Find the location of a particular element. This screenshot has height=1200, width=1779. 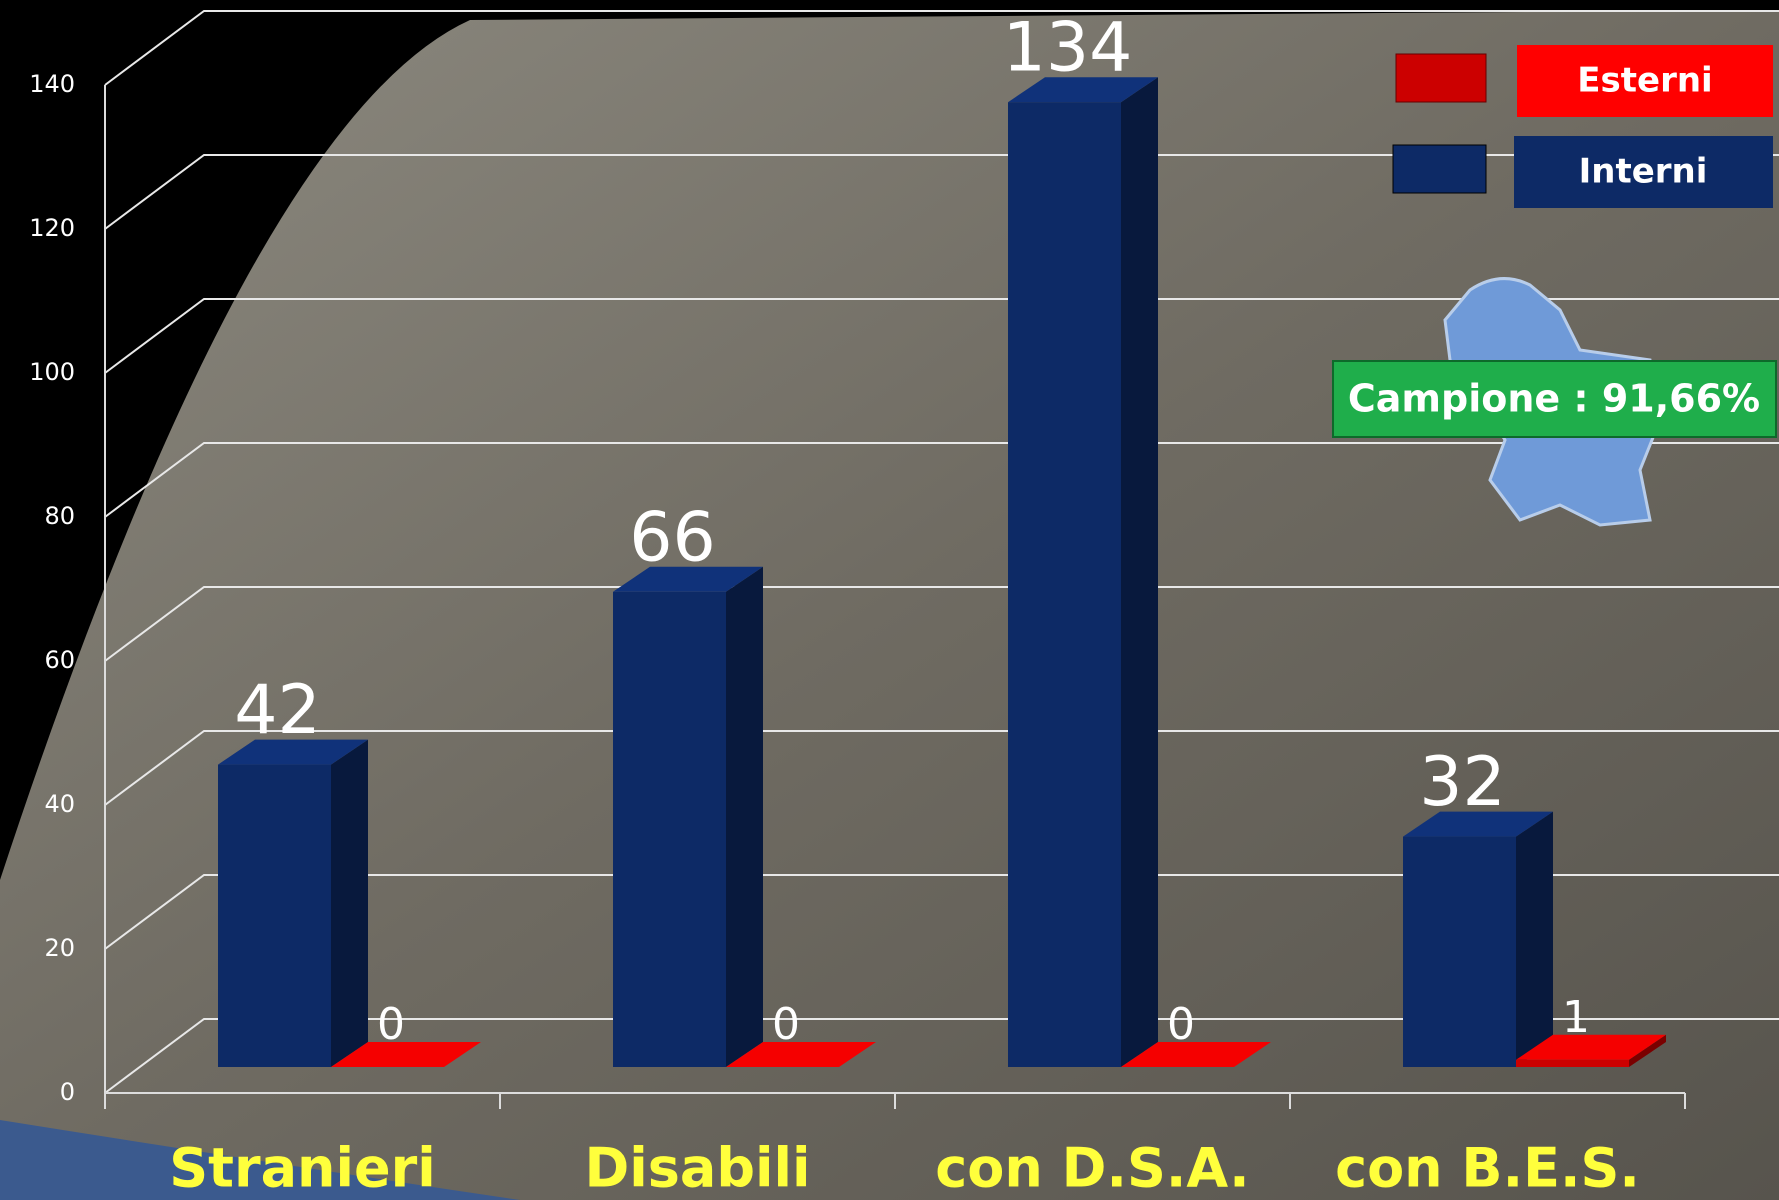

legend: Esterni Interni is located at coordinates (1582, 126).